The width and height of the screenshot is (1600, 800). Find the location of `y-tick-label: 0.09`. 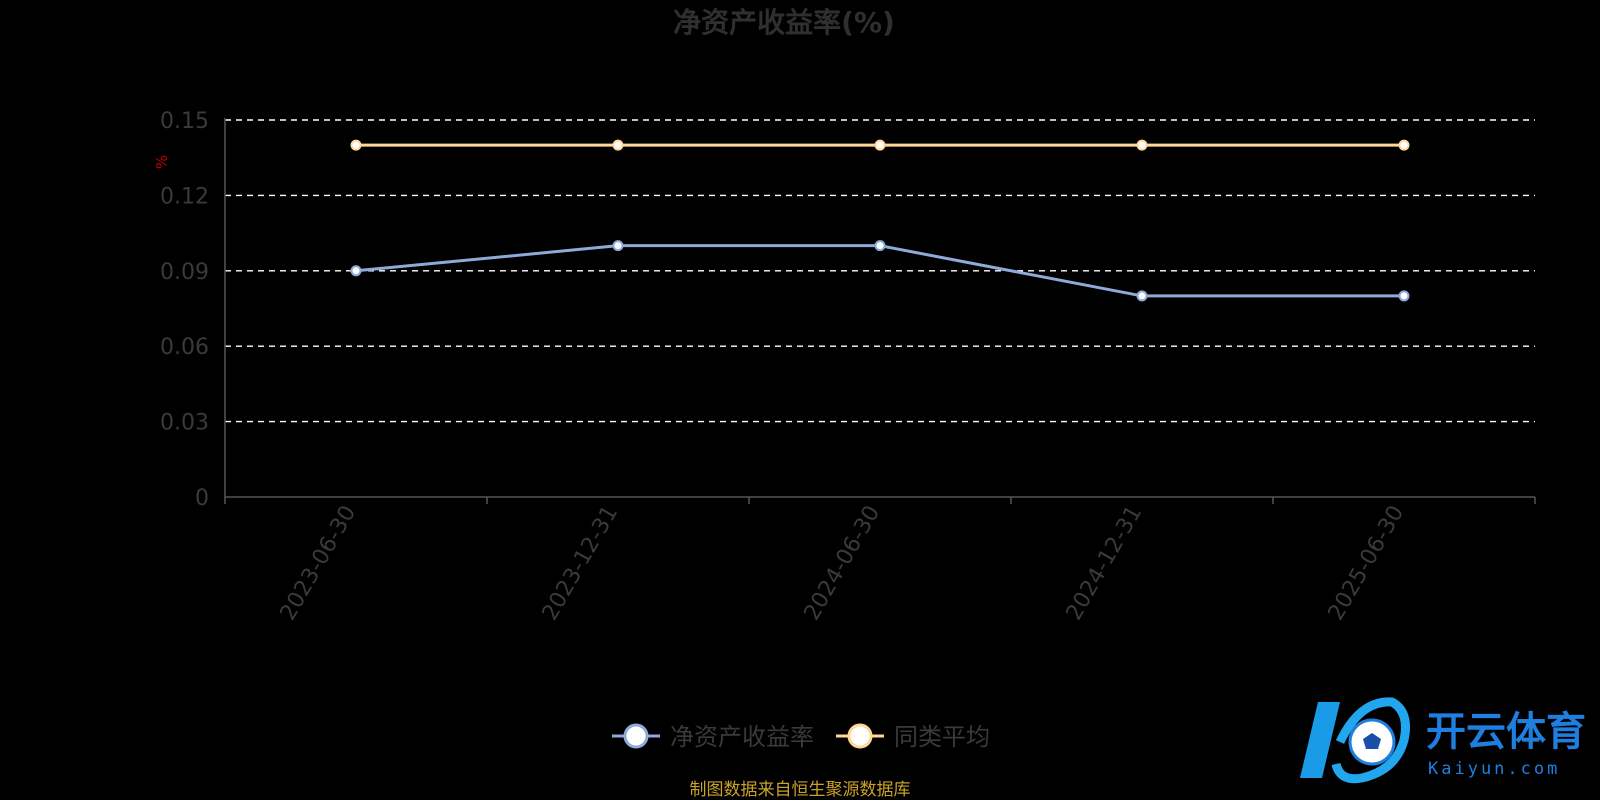

y-tick-label: 0.09 is located at coordinates (184, 272).